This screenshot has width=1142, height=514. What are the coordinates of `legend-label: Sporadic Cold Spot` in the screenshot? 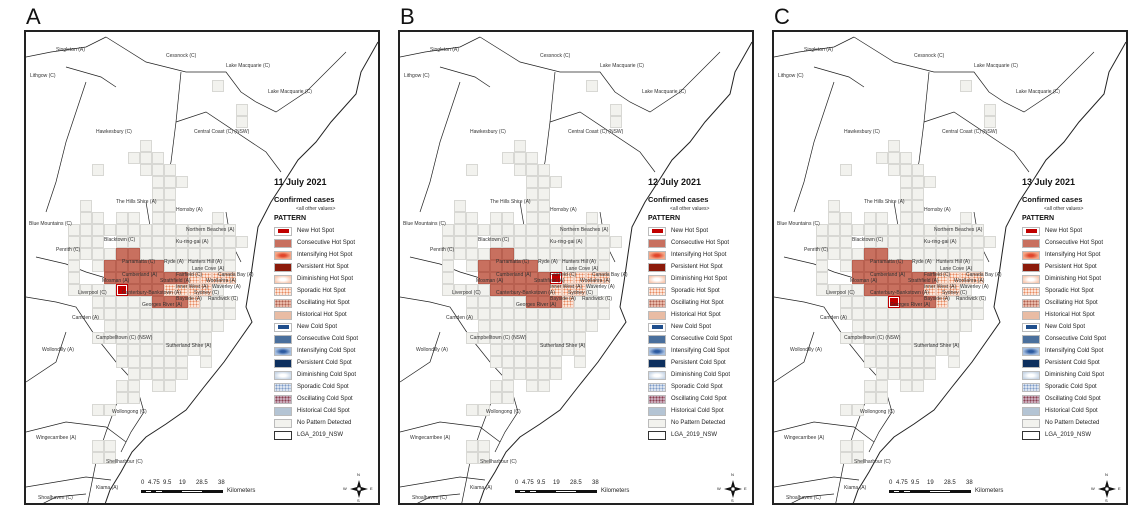 It's located at (323, 386).